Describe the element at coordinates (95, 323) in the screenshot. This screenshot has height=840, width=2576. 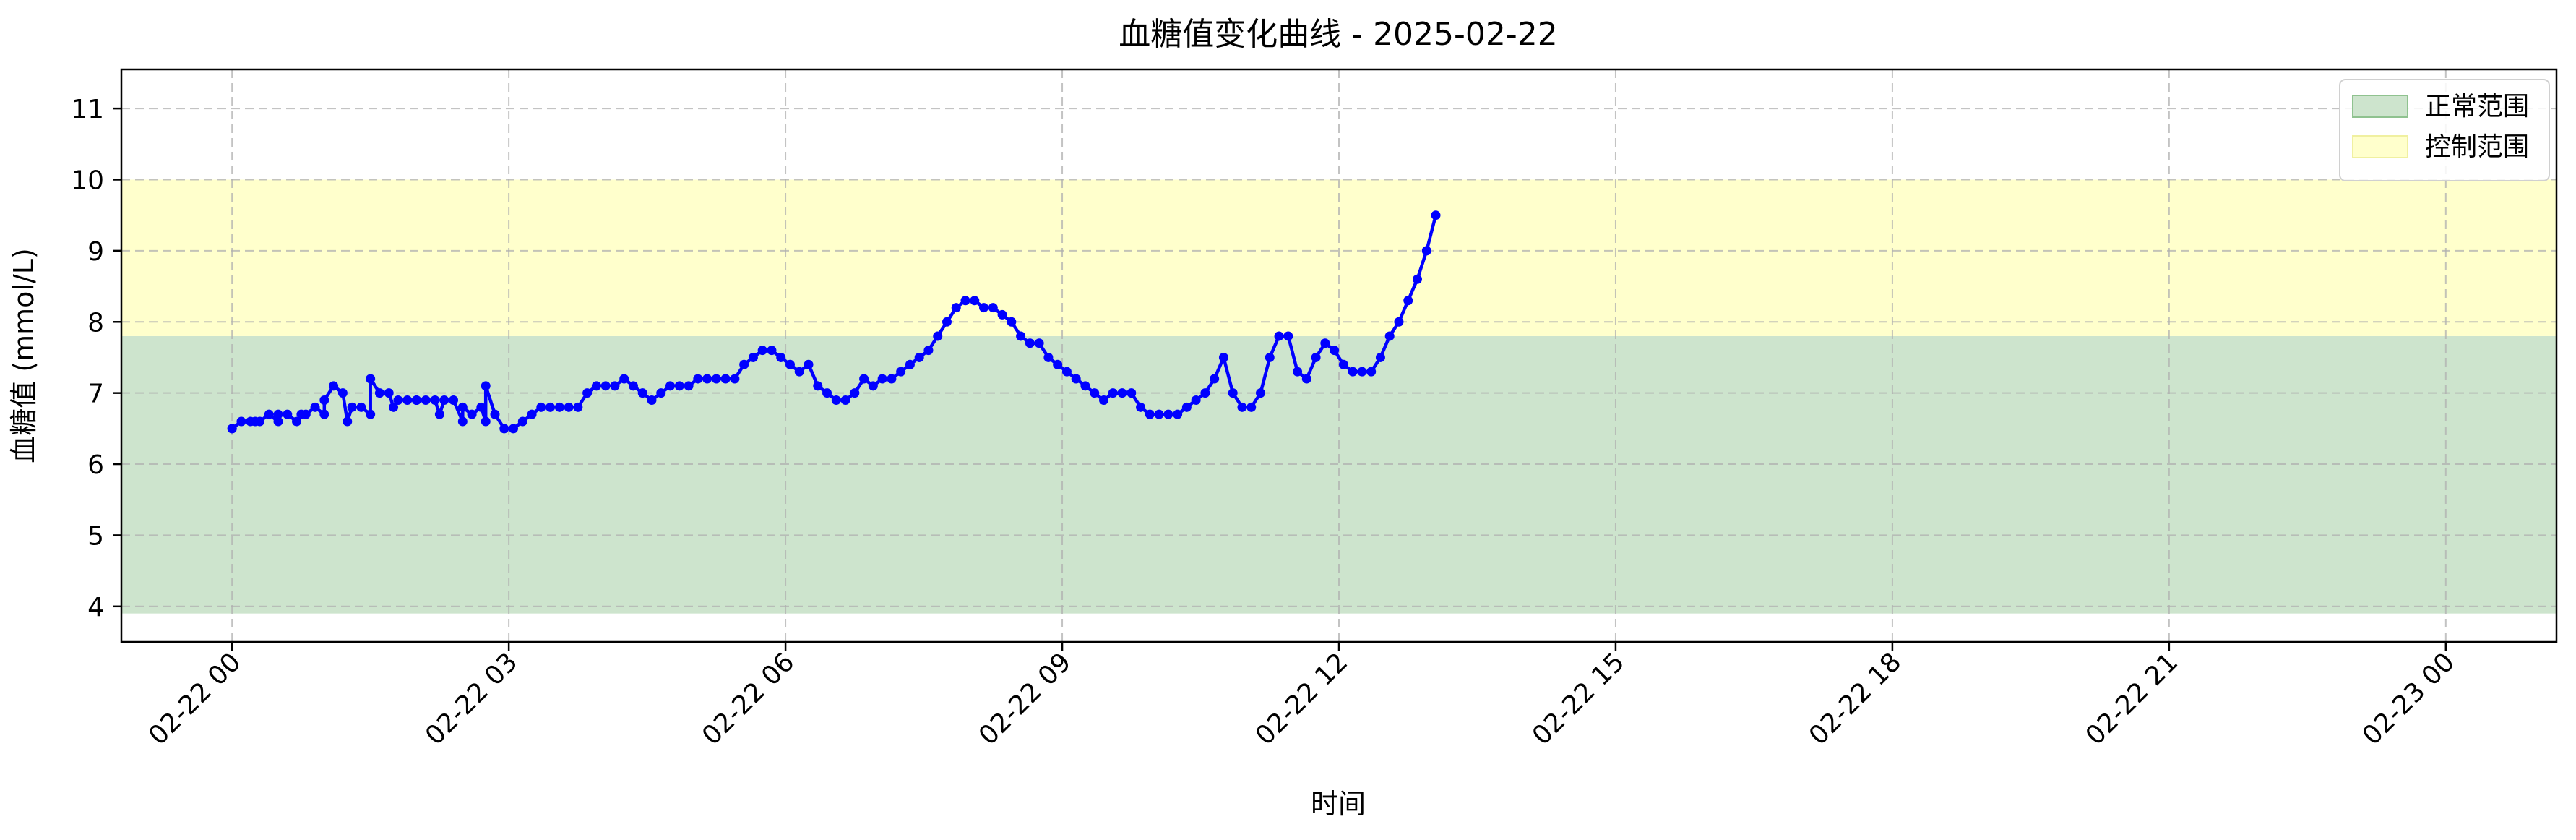
I see `y-tick-label: 8` at that location.